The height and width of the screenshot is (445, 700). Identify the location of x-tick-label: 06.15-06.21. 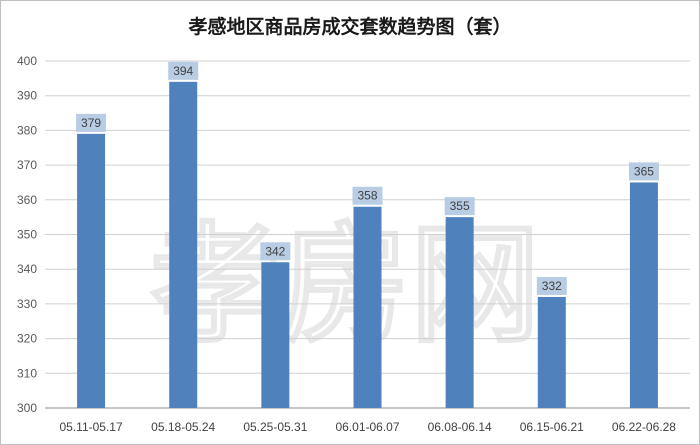
(552, 427).